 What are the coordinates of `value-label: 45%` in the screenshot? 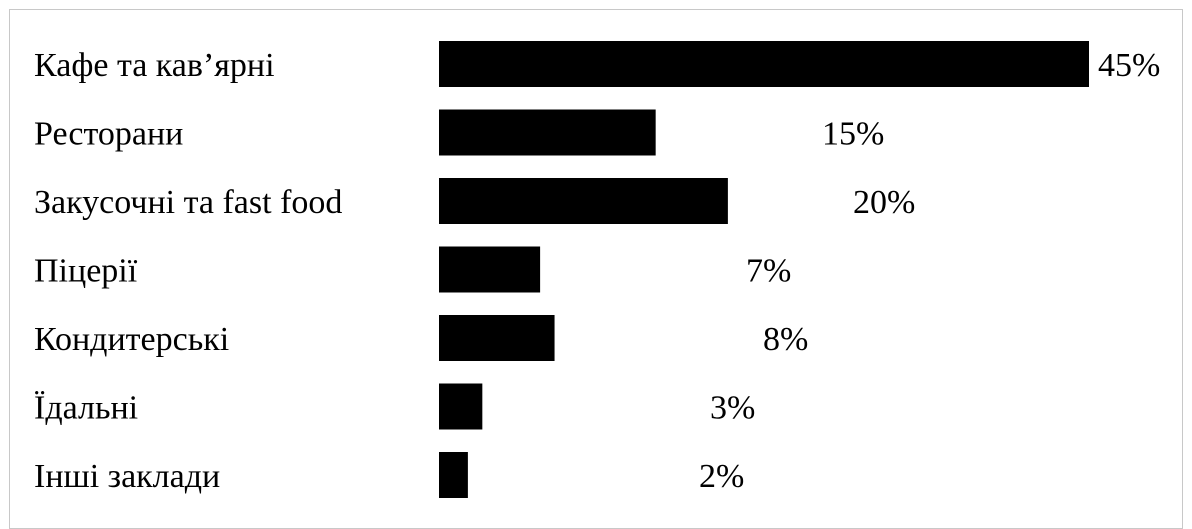 It's located at (1129, 65).